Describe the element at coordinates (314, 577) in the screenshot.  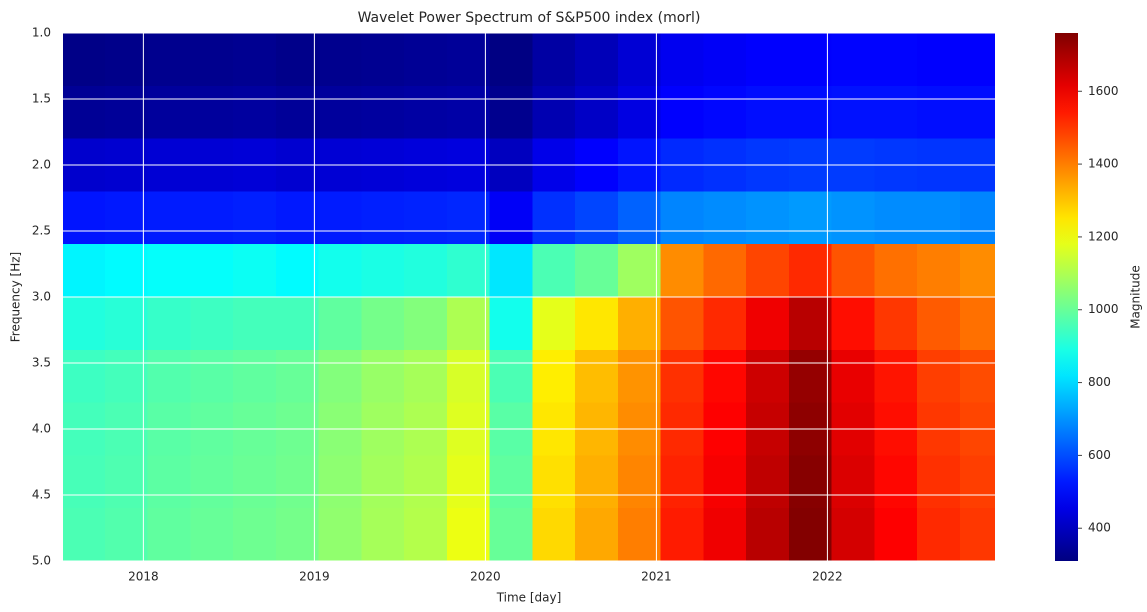
I see `x-tick-label: 2019` at that location.